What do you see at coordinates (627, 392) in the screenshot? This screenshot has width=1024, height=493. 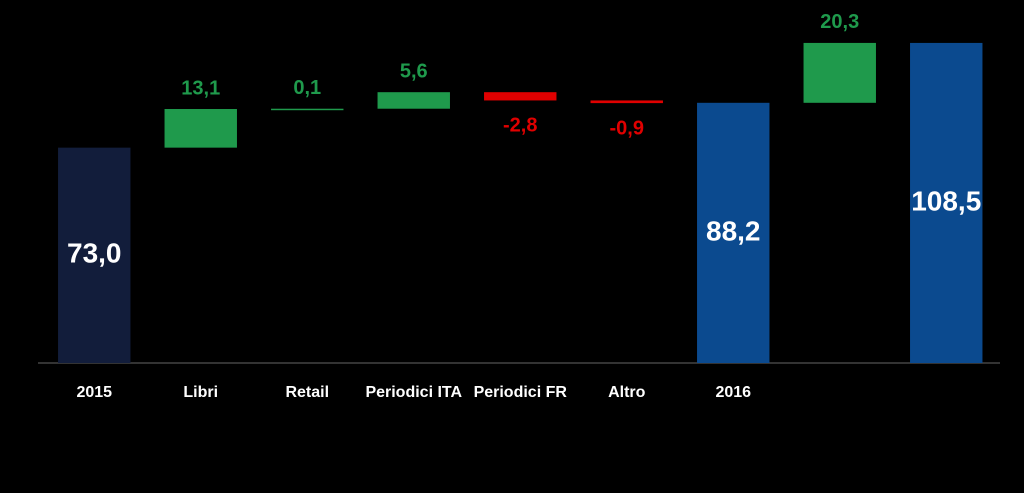 I see `x-tick-label: Altro` at bounding box center [627, 392].